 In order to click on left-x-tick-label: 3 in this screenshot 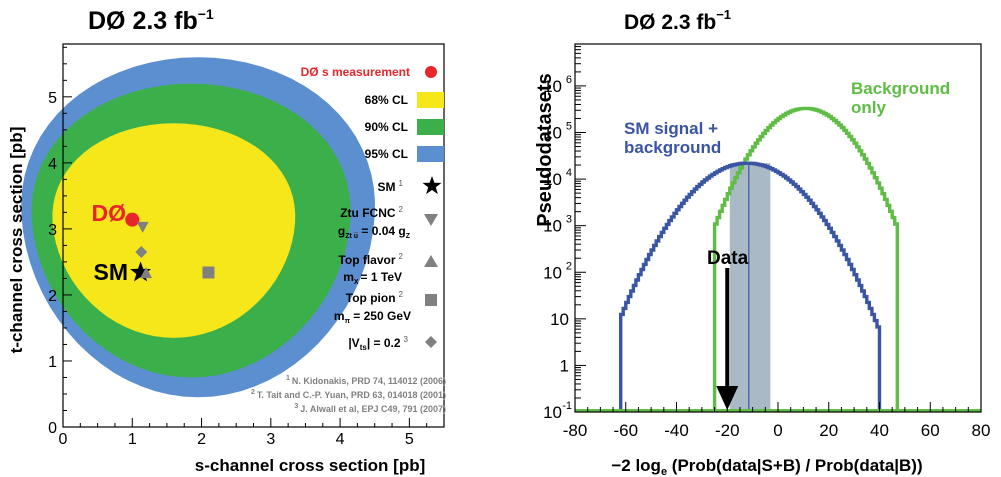, I will do `click(270, 439)`.